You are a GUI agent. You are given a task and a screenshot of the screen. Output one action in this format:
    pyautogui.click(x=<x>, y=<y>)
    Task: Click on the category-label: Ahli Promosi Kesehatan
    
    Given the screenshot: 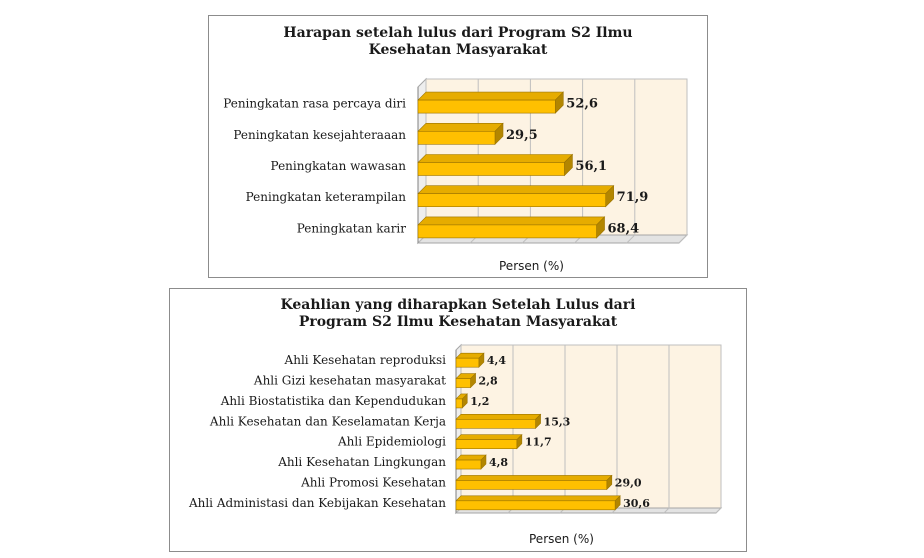 What is the action you would take?
    pyautogui.click(x=373, y=482)
    